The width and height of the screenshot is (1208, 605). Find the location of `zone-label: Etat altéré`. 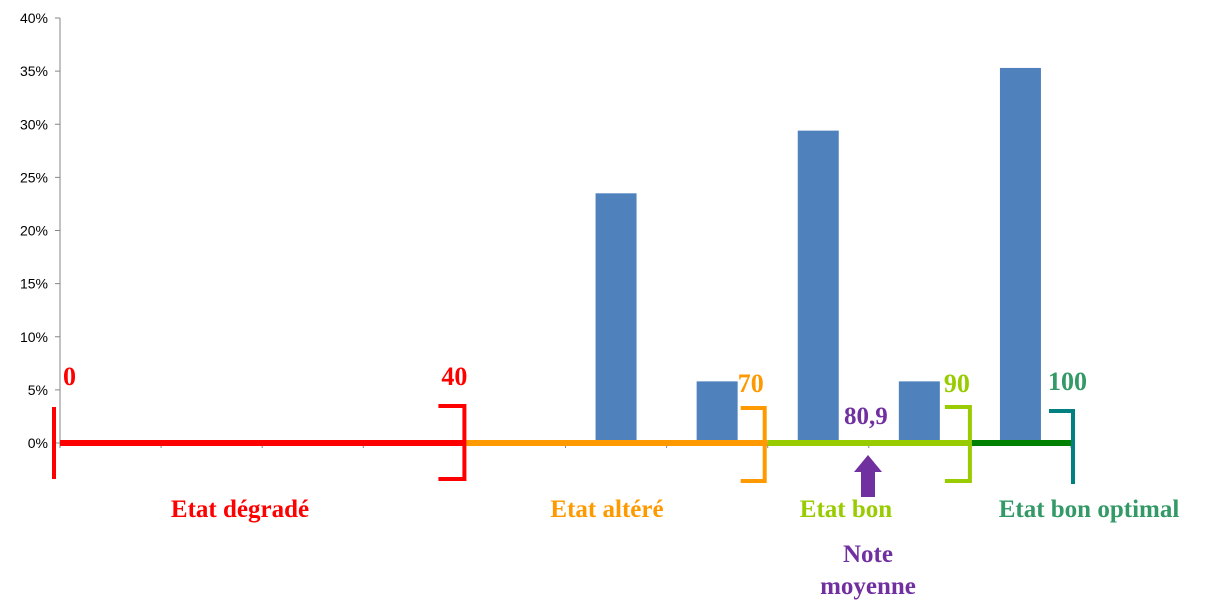

zone-label: Etat altéré is located at coordinates (606, 509).